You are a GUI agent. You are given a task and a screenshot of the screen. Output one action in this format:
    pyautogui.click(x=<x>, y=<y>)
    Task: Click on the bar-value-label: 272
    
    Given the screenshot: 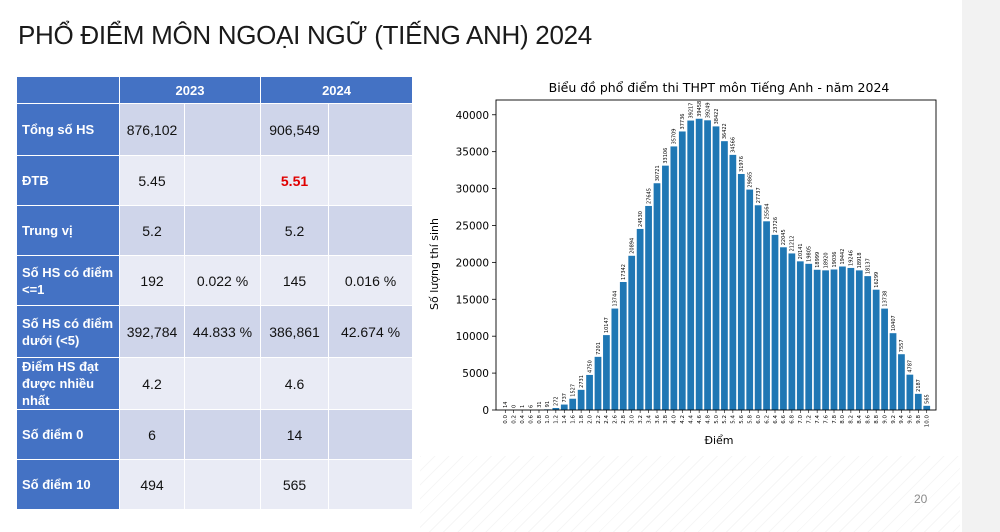 What is the action you would take?
    pyautogui.click(x=557, y=401)
    